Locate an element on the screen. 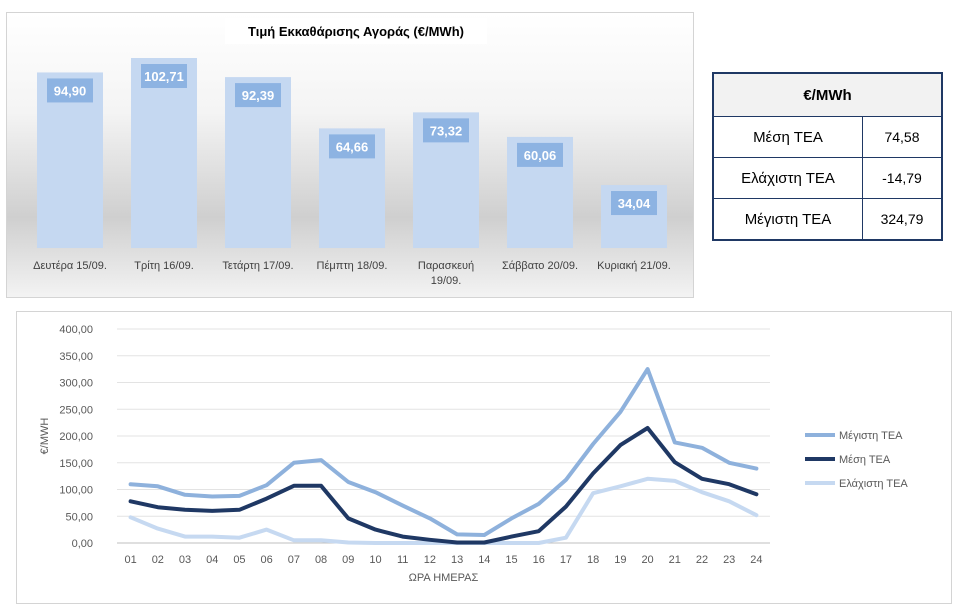 Image resolution: width=957 pixels, height=608 pixels. stats-value: -14,79 is located at coordinates (902, 178).